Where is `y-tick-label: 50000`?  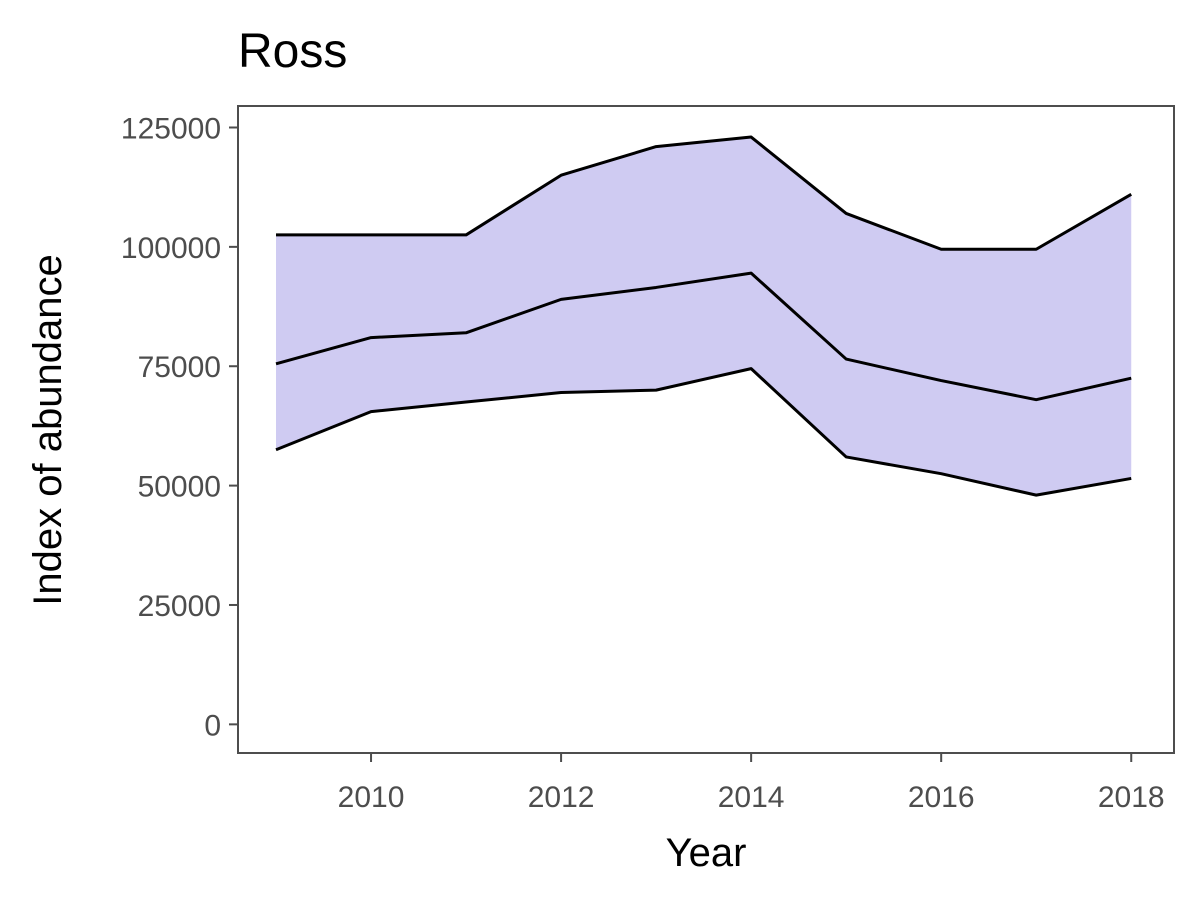
y-tick-label: 50000 is located at coordinates (179, 487).